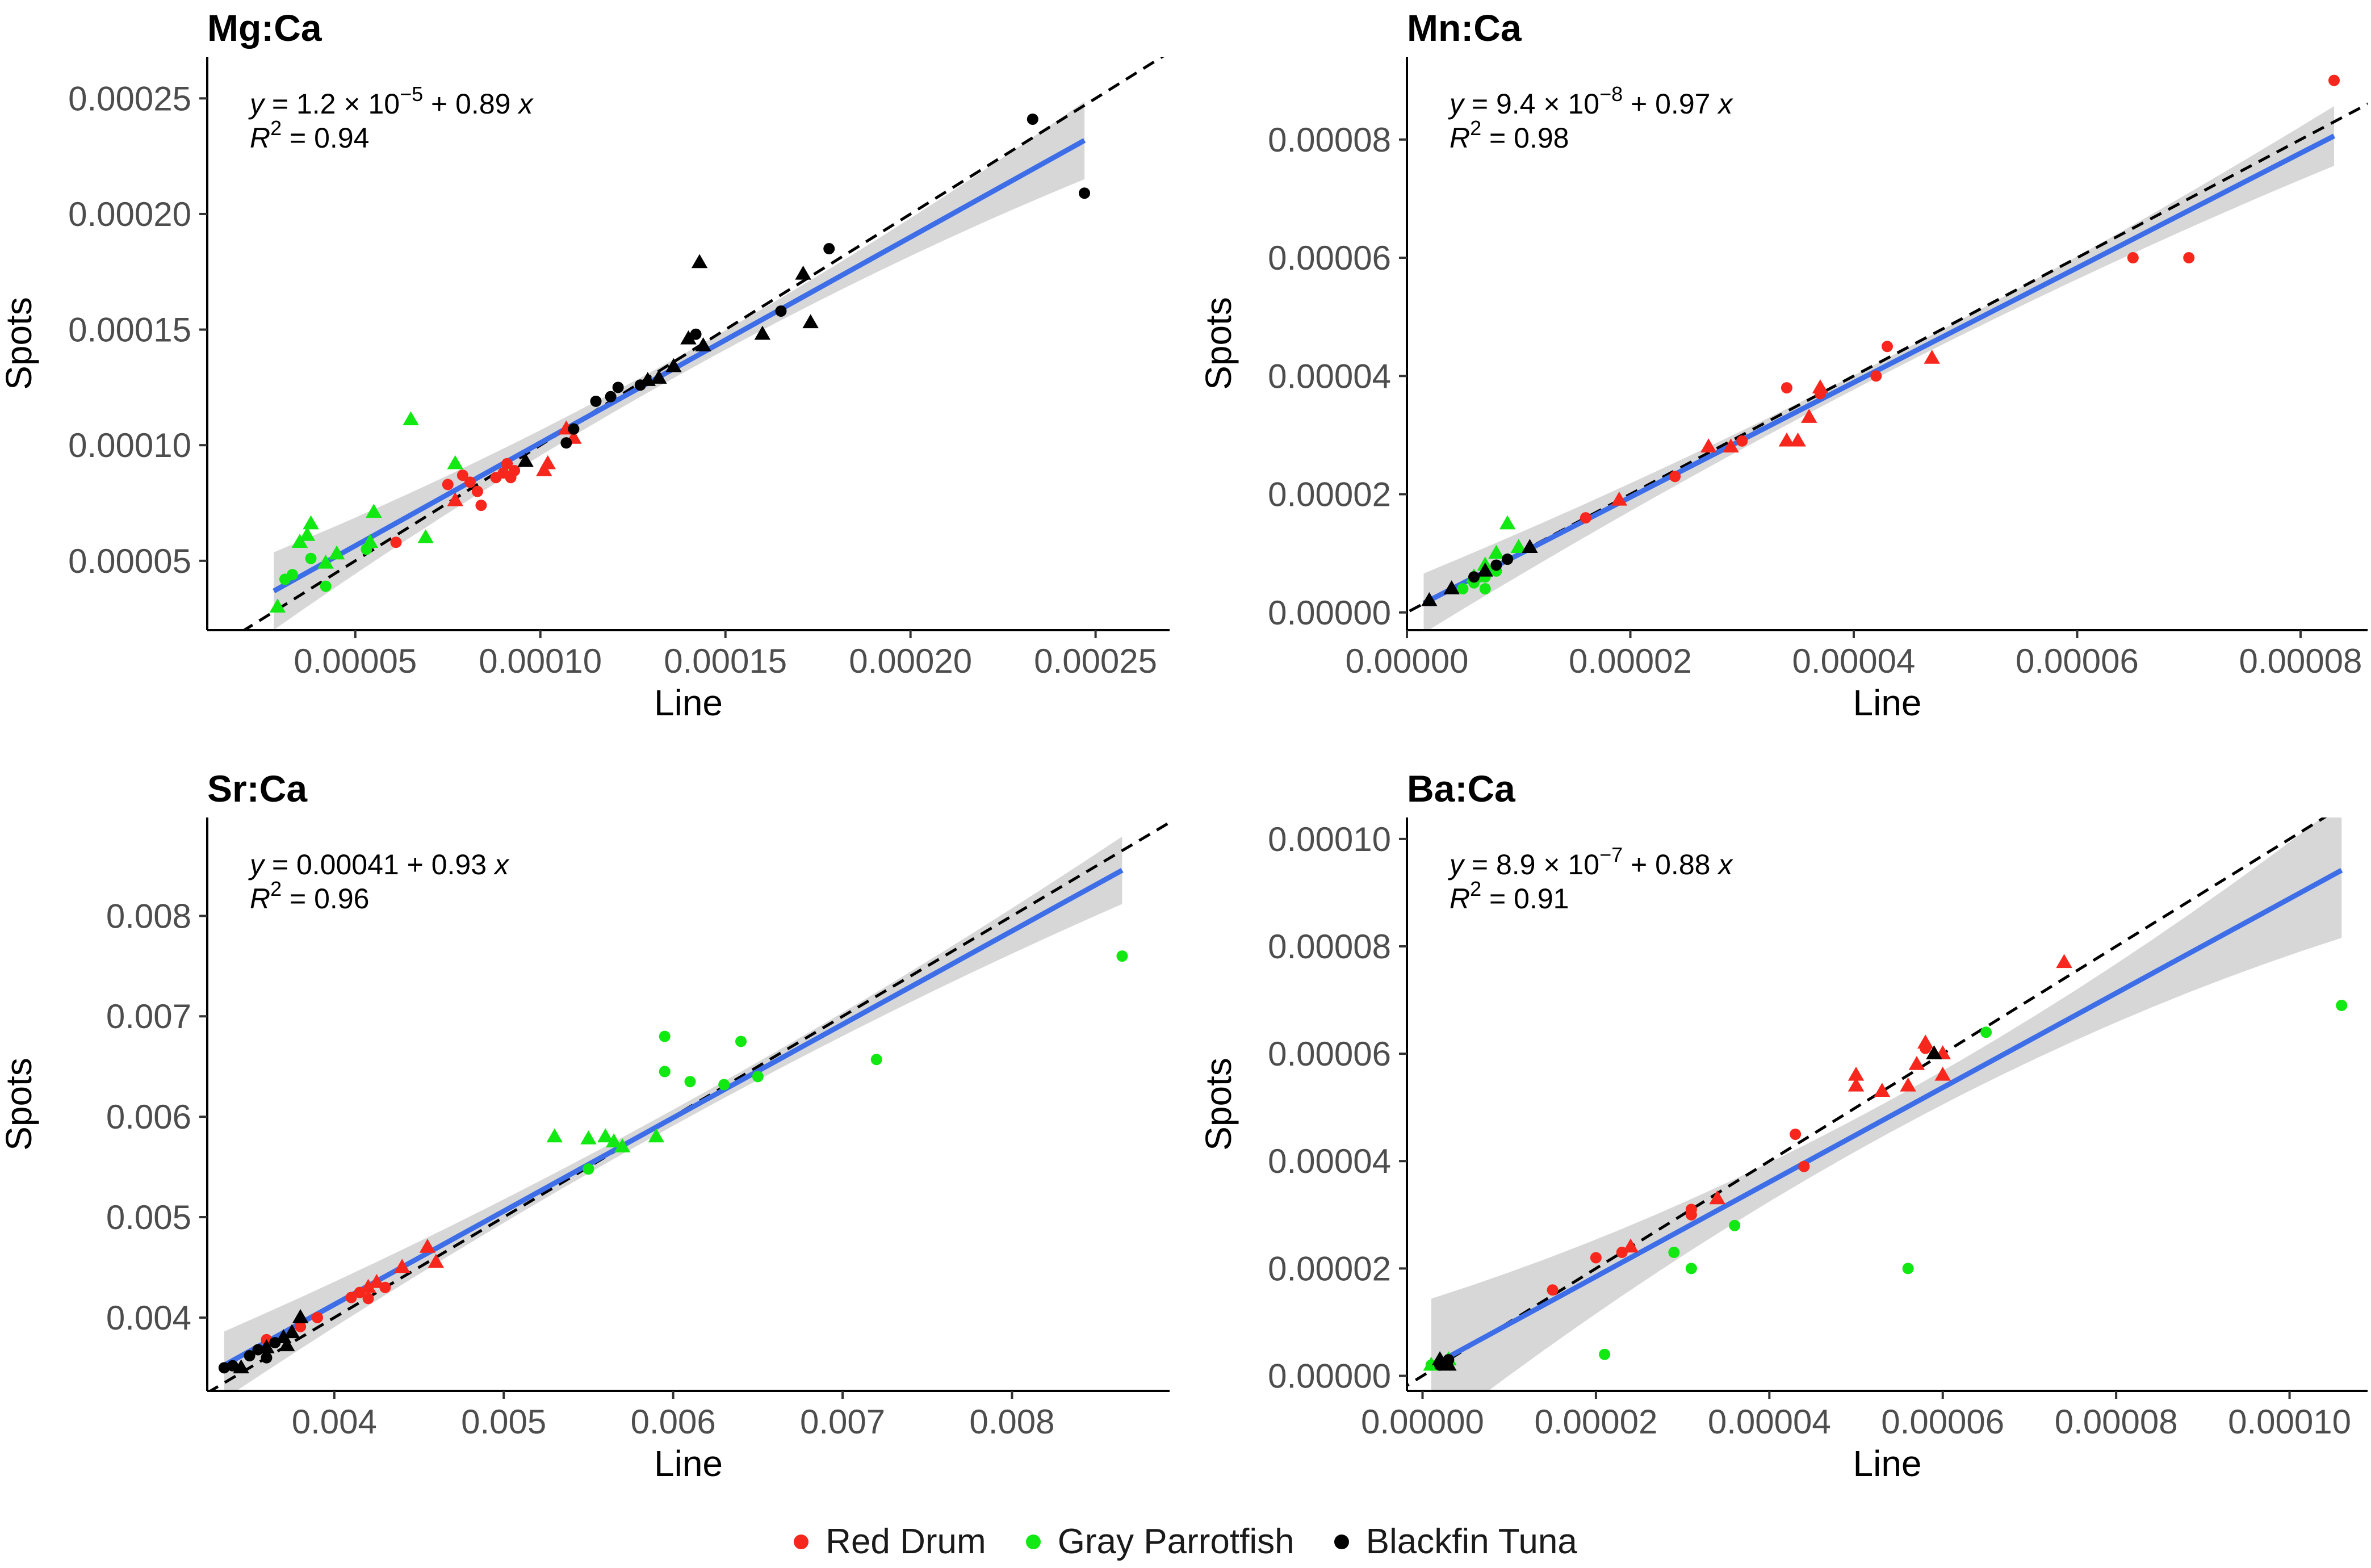  What do you see at coordinates (148, 1217) in the screenshot?
I see `y-tick-label: 0.005` at bounding box center [148, 1217].